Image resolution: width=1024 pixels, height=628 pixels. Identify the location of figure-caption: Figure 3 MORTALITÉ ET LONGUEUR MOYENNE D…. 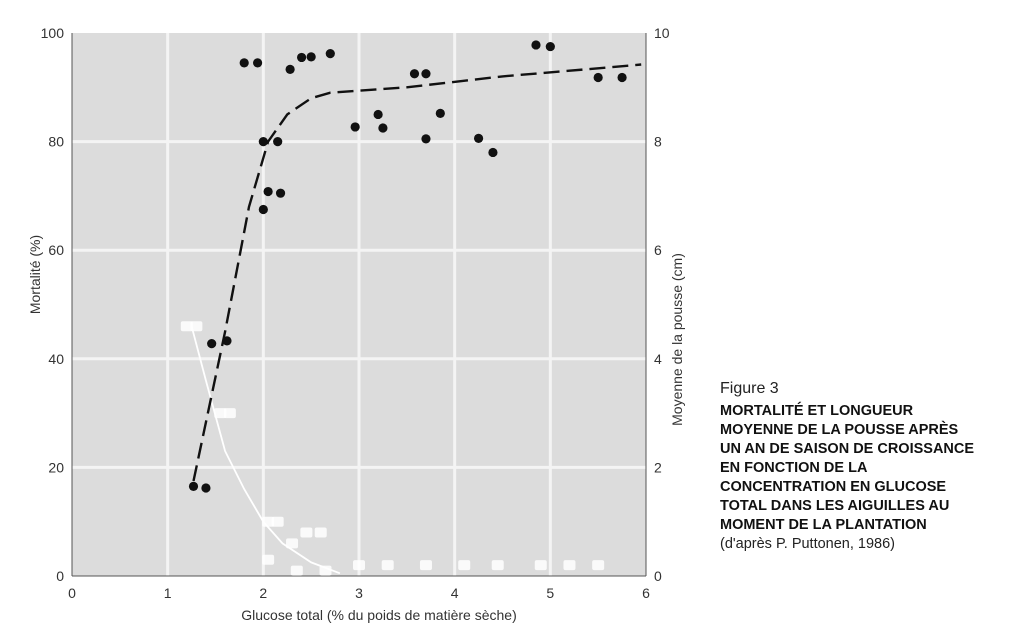
(870, 467).